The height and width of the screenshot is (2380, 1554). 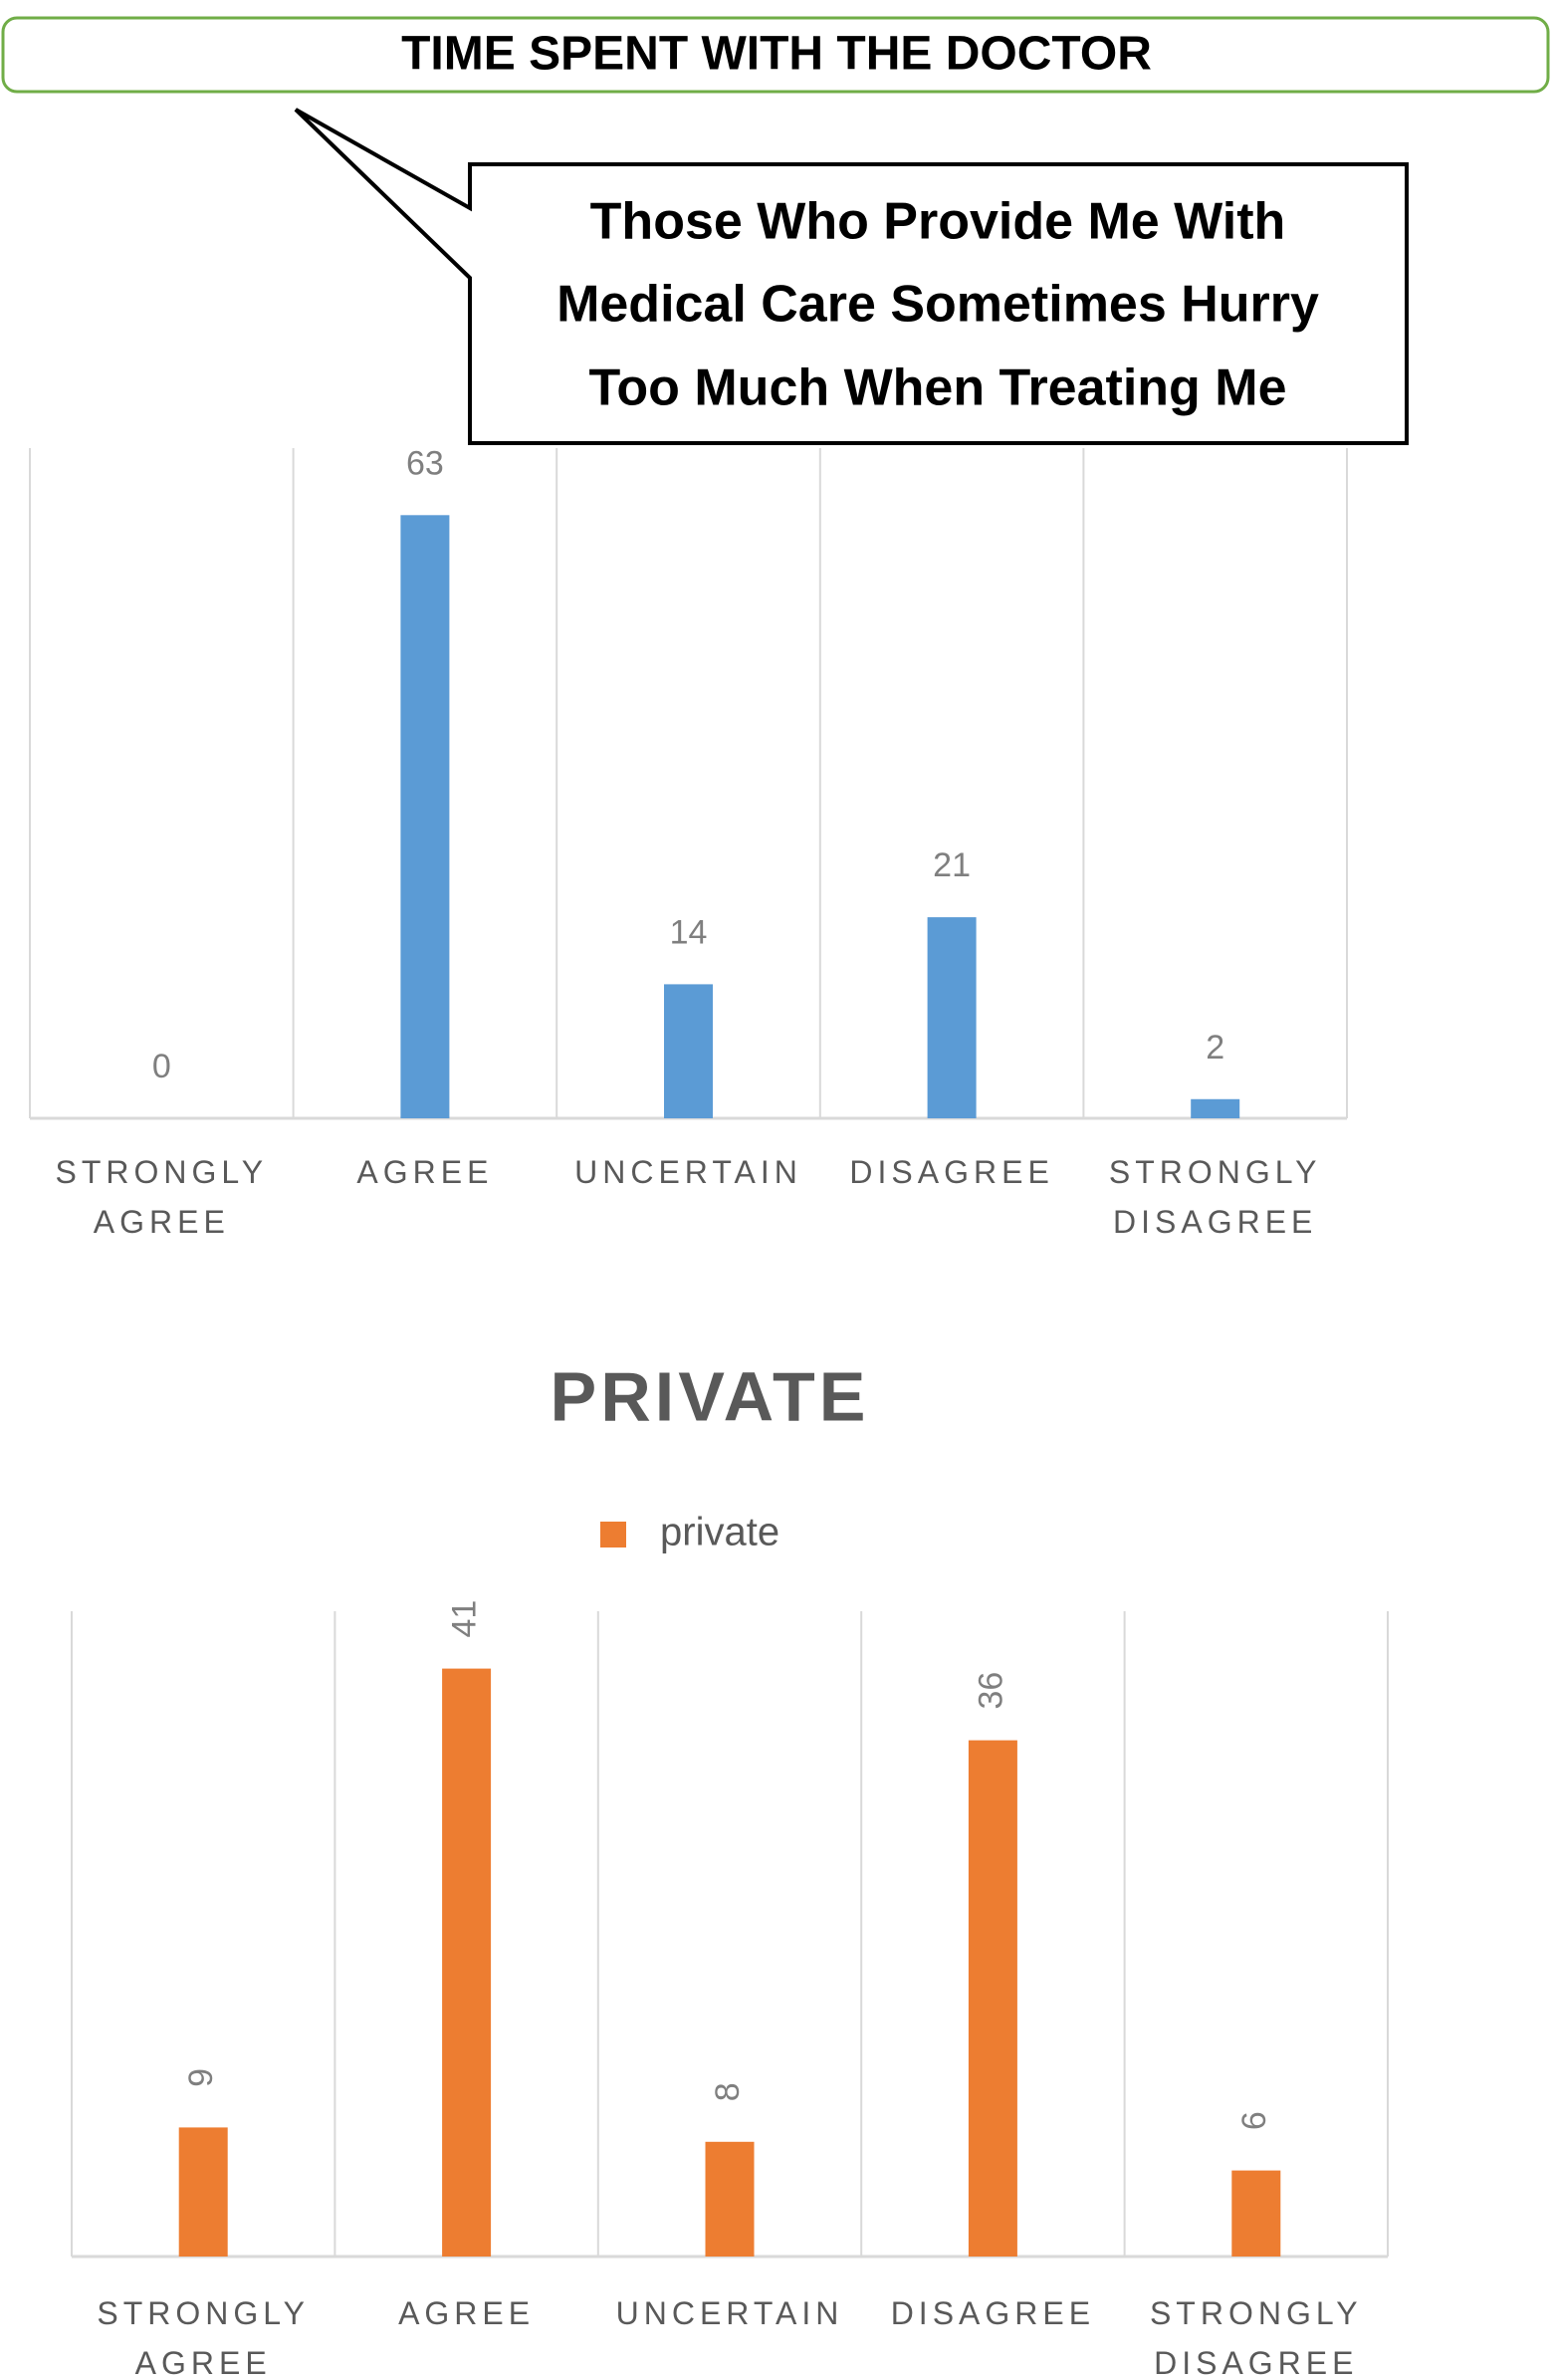 I want to click on header-box, so click(x=775, y=55).